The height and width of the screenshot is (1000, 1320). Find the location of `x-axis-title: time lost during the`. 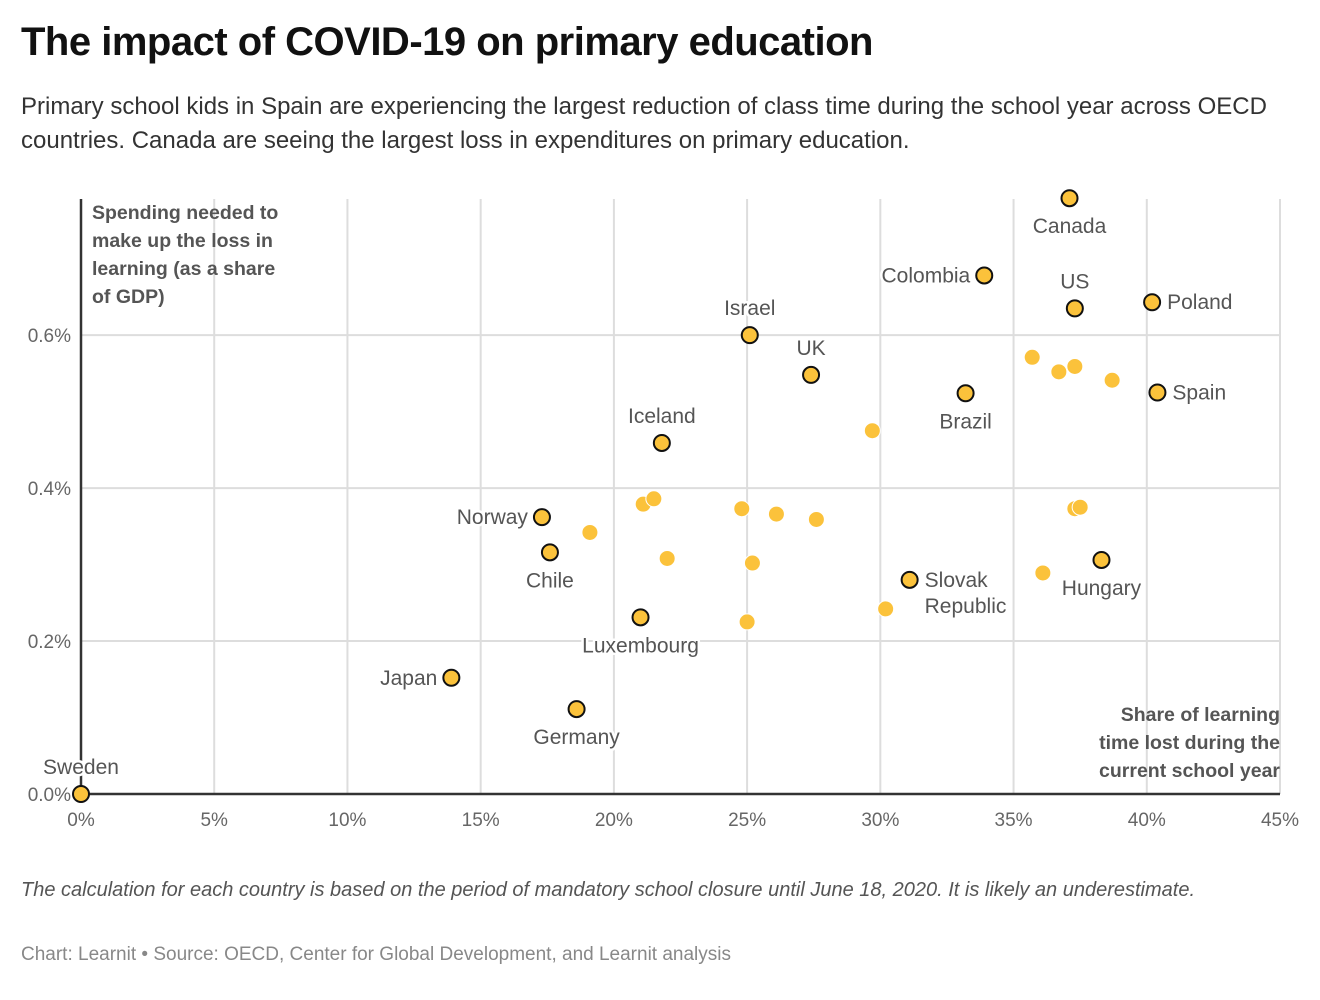

x-axis-title: time lost during the is located at coordinates (1189, 743).